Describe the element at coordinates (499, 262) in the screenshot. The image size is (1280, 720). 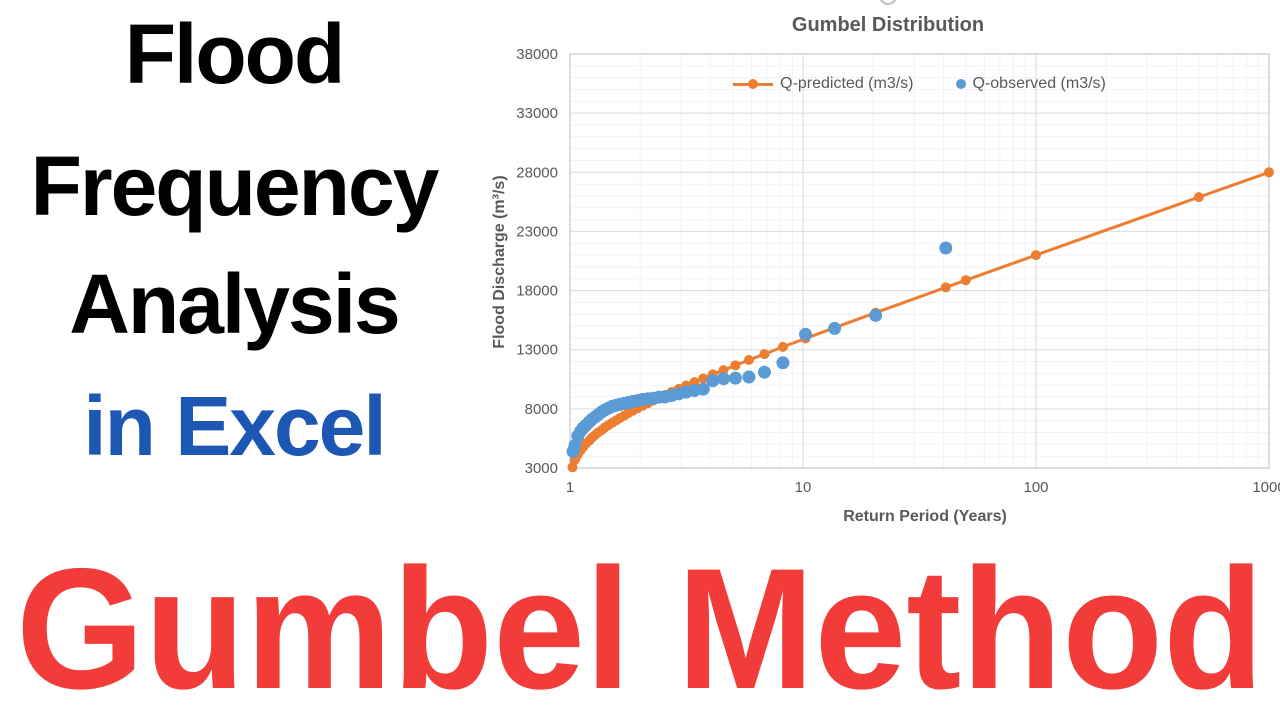
I see `y-axis-title: Flood Discharge (m³/s)` at that location.